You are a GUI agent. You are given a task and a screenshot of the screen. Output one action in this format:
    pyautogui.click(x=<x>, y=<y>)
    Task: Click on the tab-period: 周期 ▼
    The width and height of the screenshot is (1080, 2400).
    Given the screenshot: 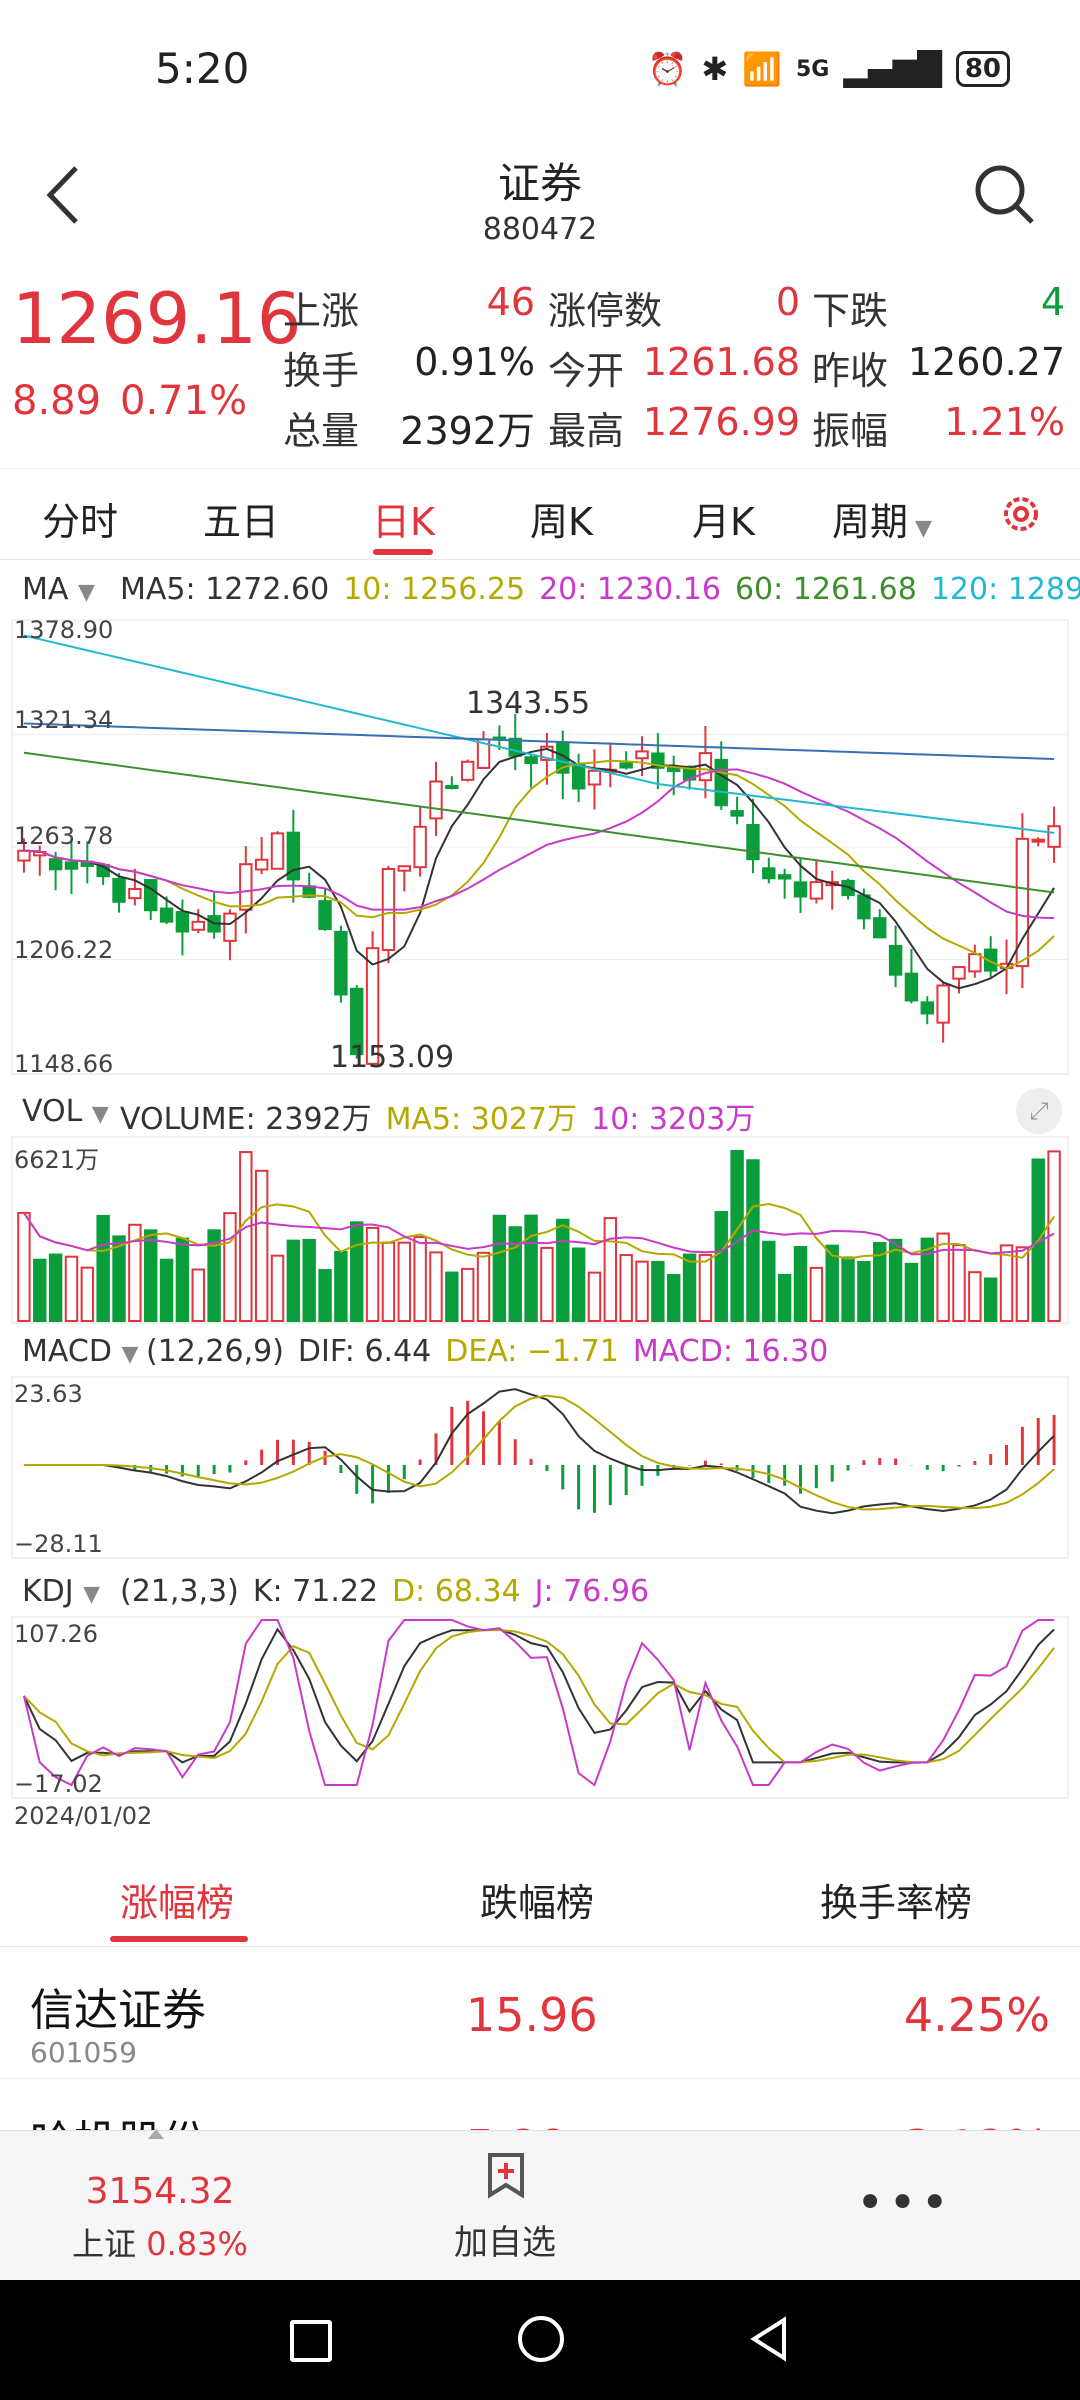 What is the action you would take?
    pyautogui.click(x=882, y=518)
    